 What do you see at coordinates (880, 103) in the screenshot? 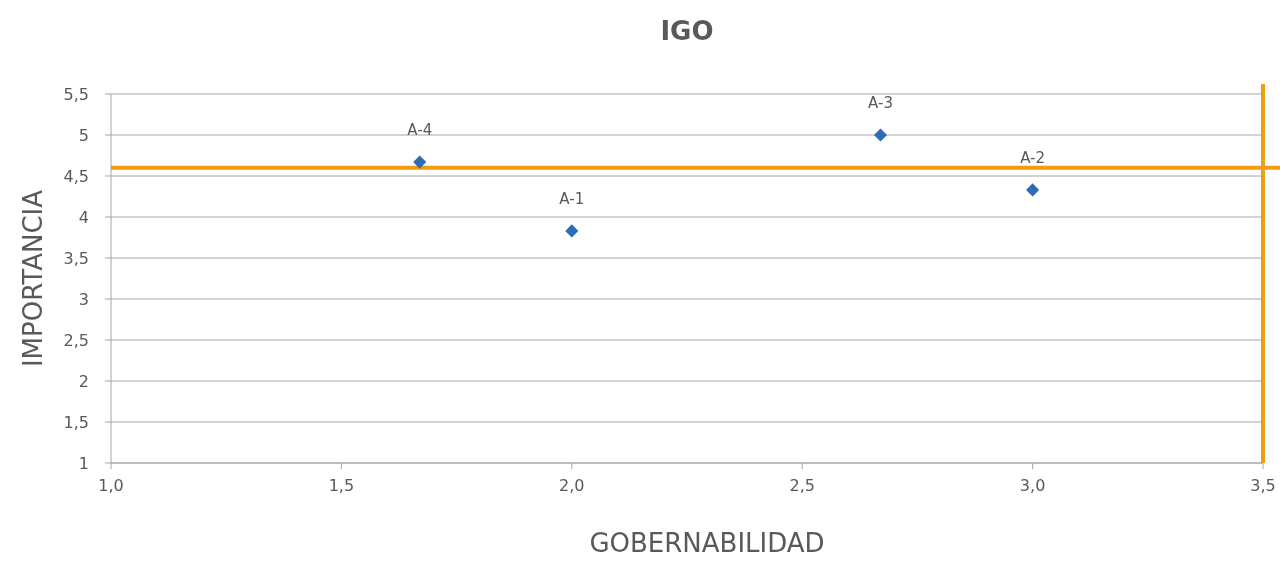
I see `annotation: A-3` at bounding box center [880, 103].